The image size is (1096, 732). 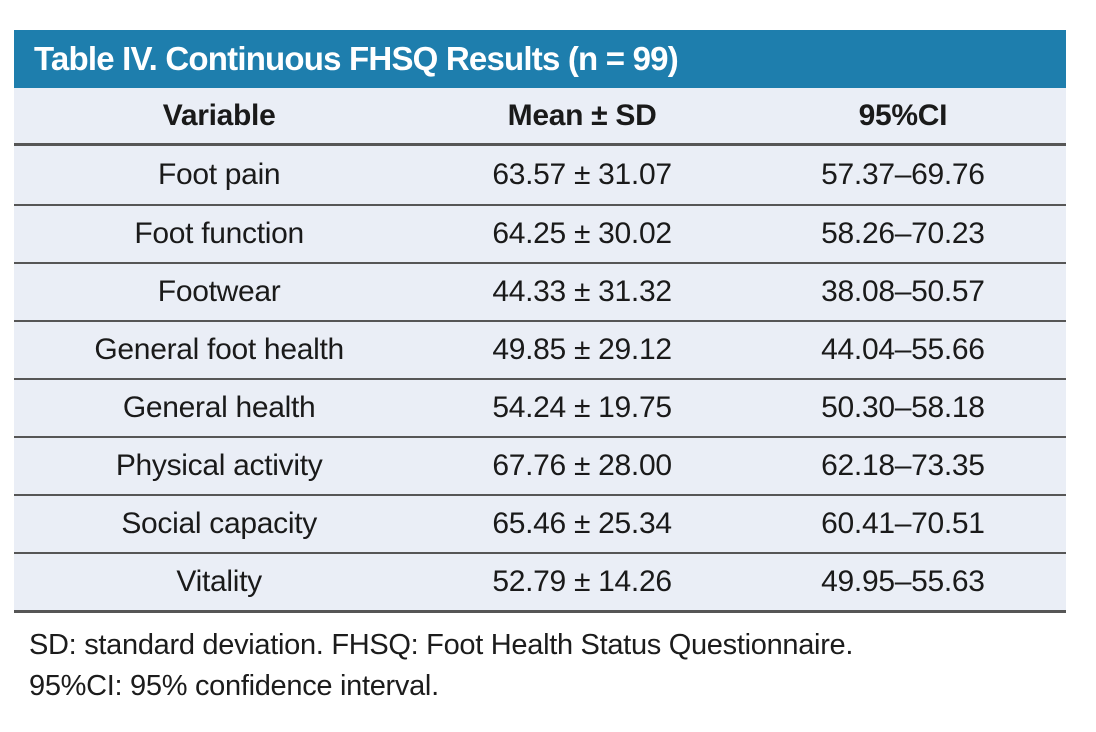 I want to click on table-row-vitality: Vitality 52.79 ± 14.26 49.95–55.63, so click(x=540, y=581).